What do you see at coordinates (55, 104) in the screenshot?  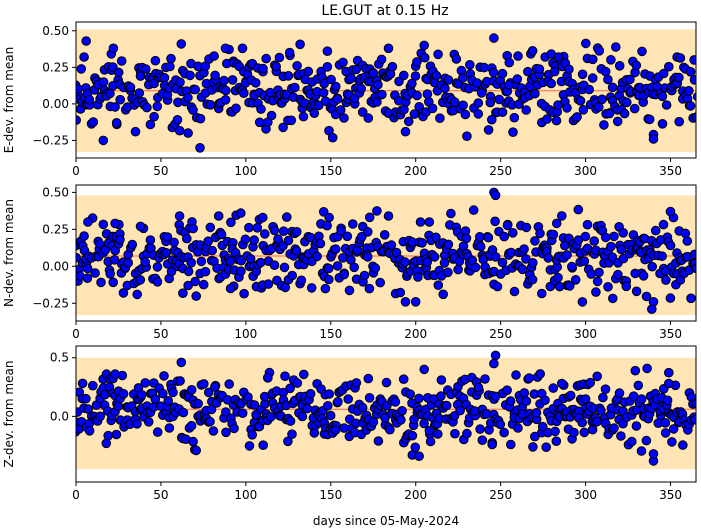 I see `e-y-tick-label: 0.00` at bounding box center [55, 104].